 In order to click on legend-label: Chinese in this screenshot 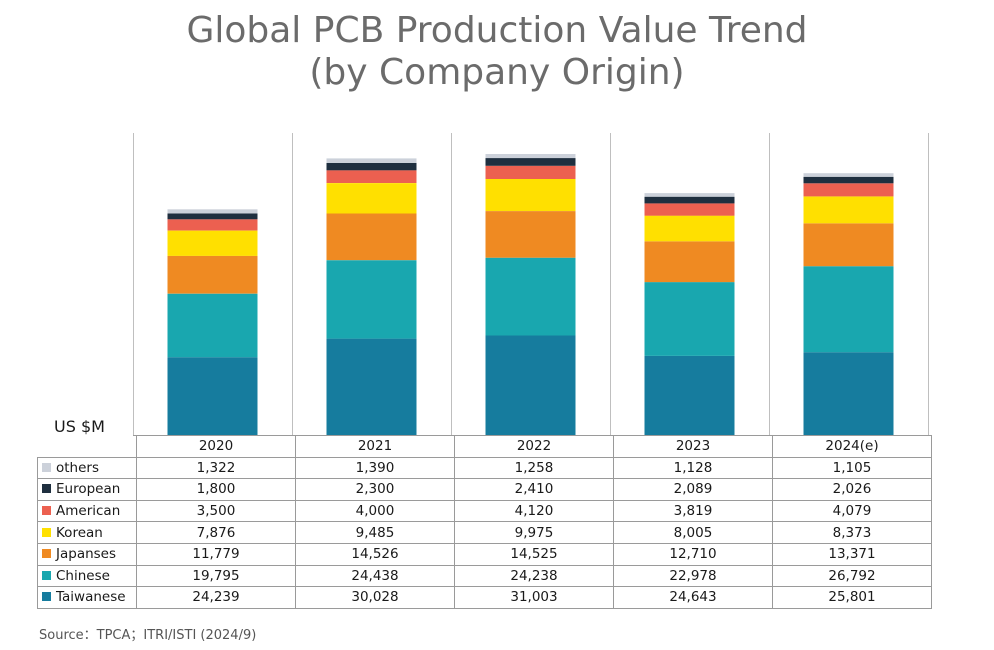, I will do `click(83, 575)`.